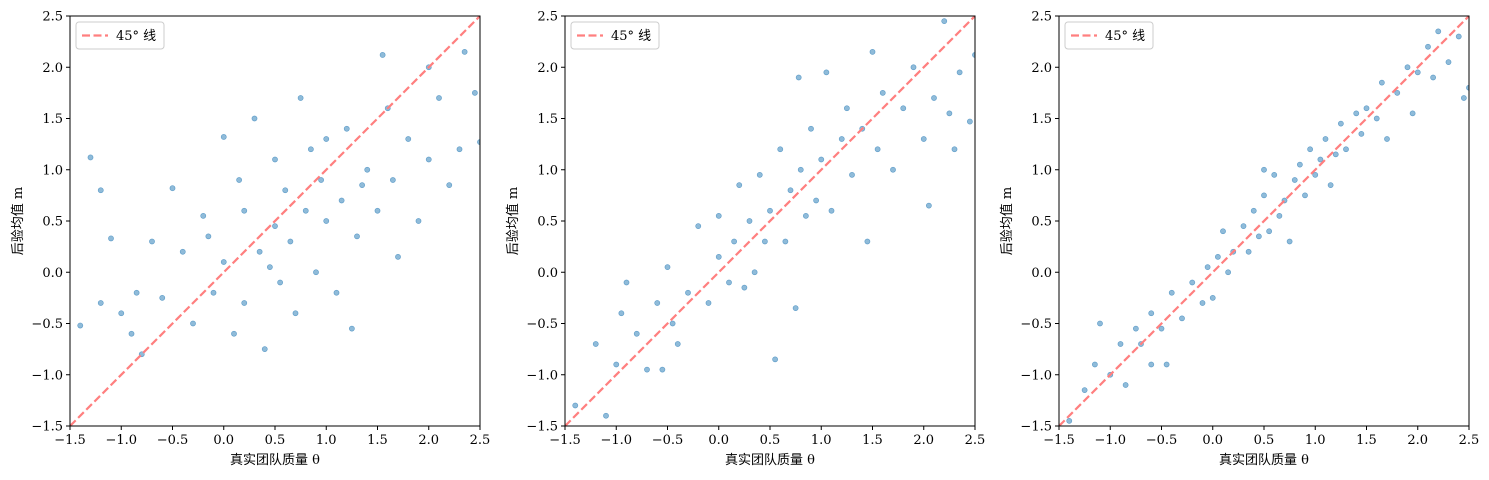 The height and width of the screenshot is (480, 1489). I want to click on x-tick-label: 0.0, so click(223, 440).